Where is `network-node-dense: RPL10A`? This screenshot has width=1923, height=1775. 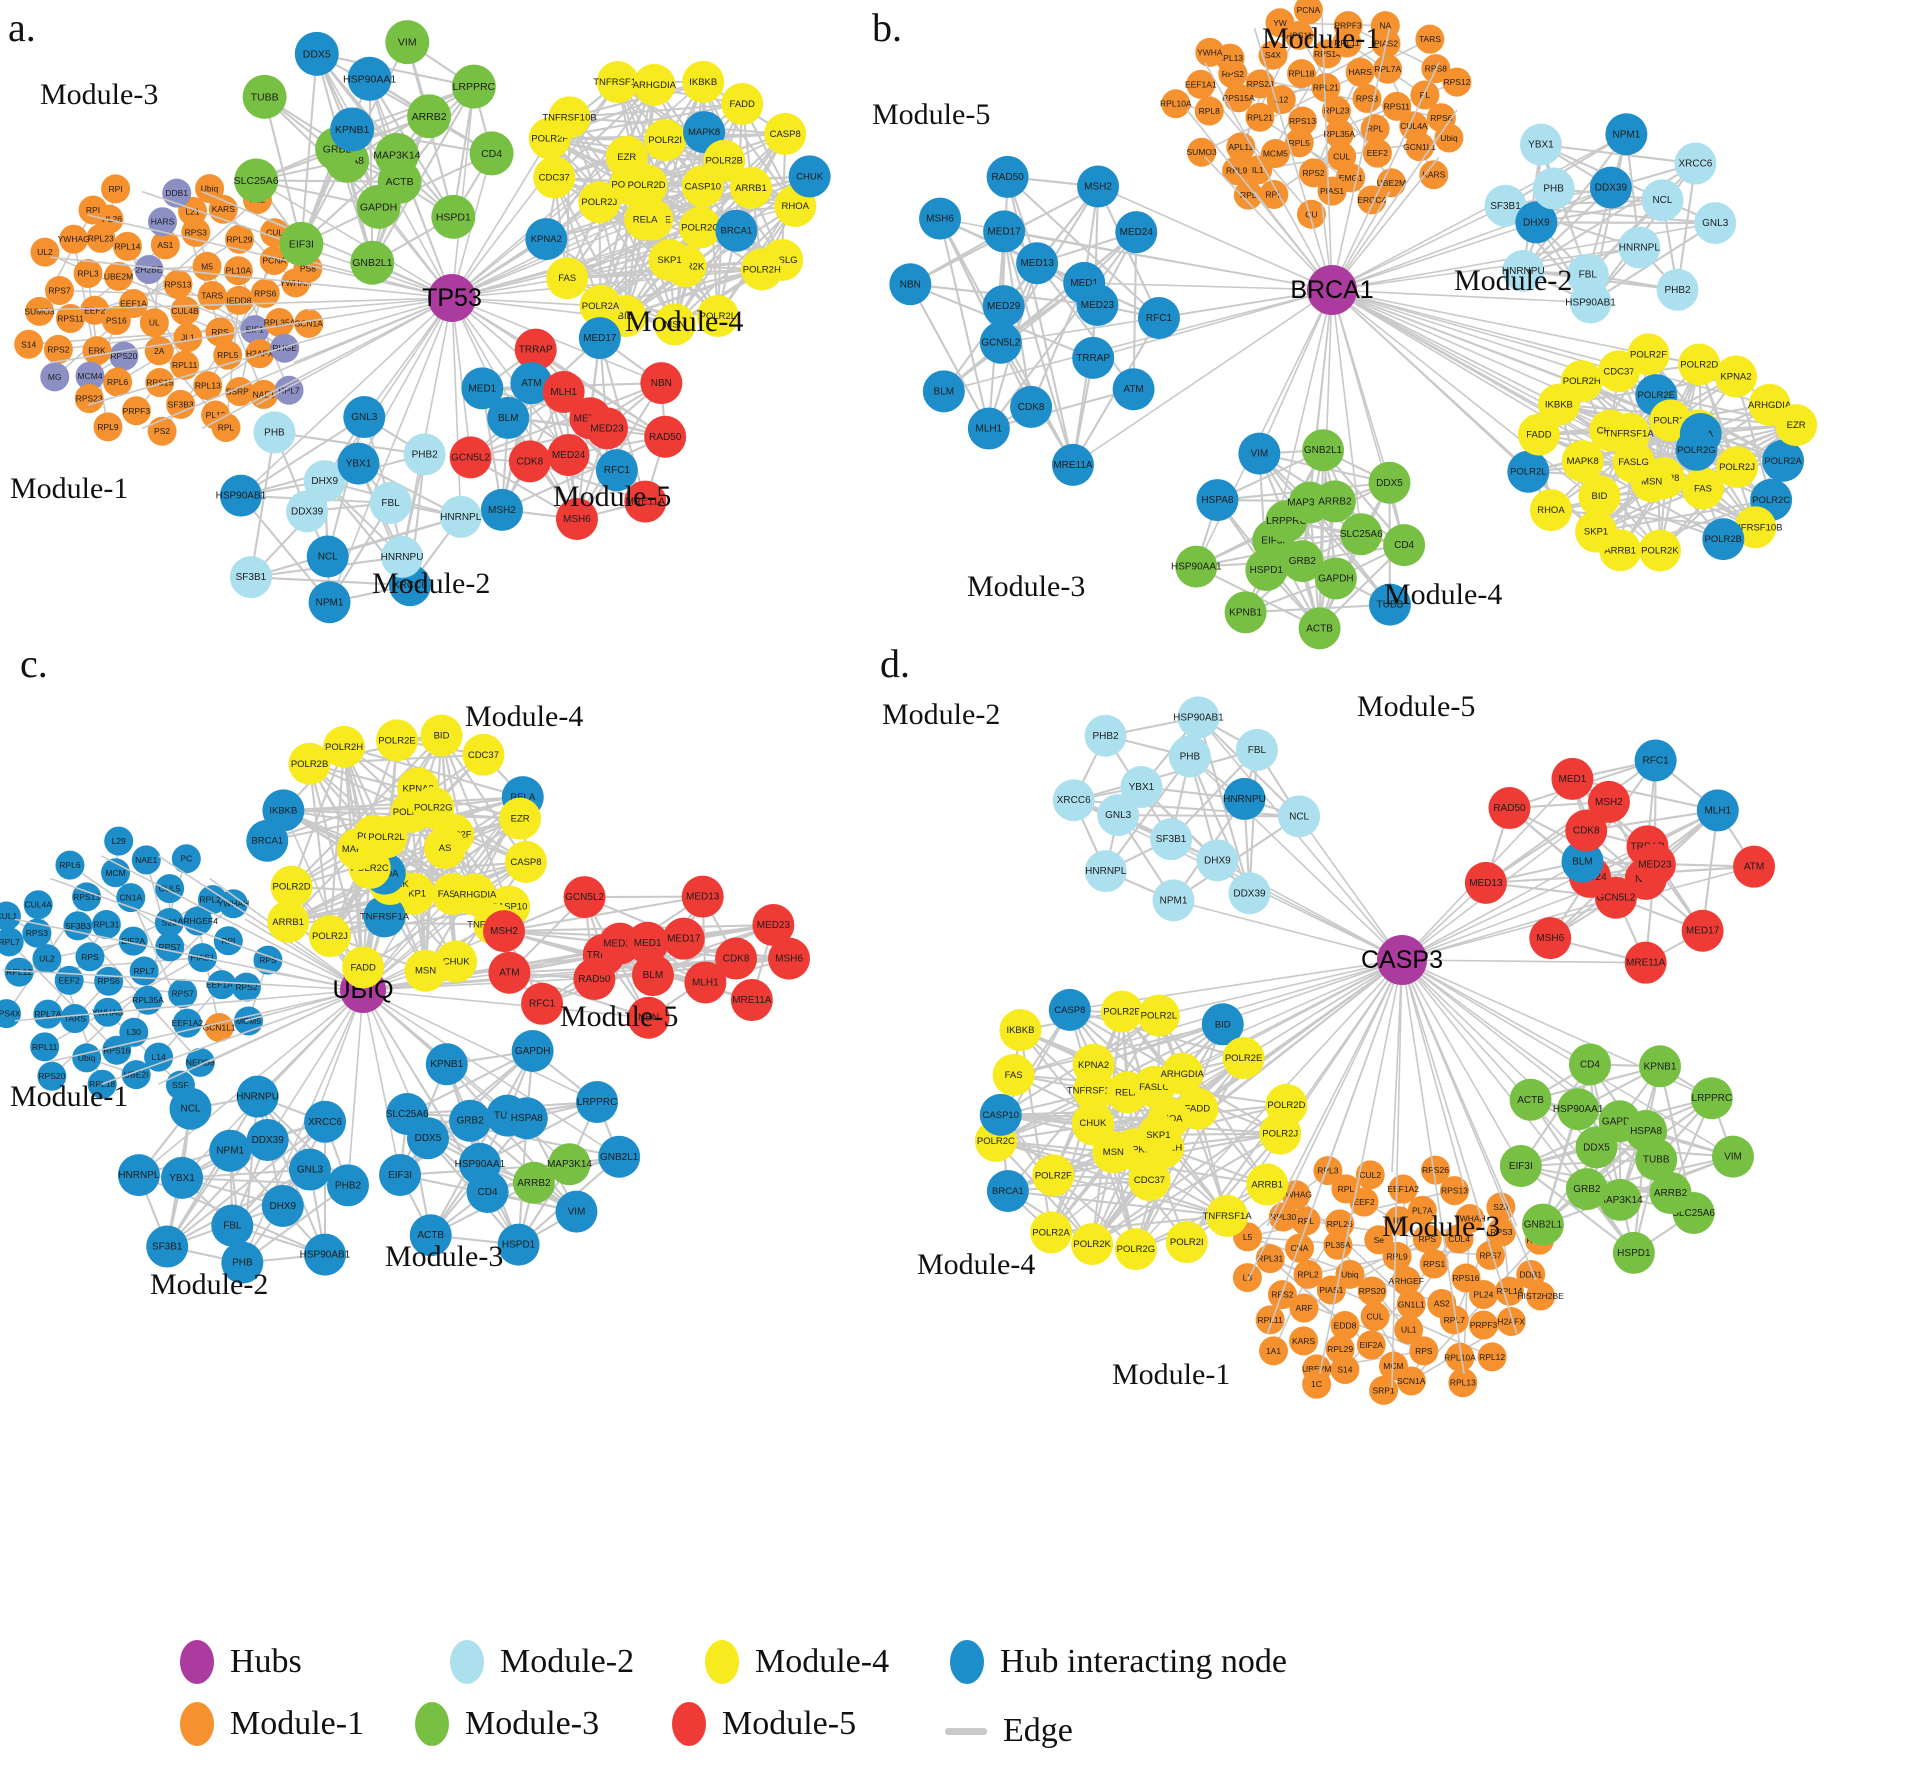
network-node-dense: RPL10A is located at coordinates (1176, 104).